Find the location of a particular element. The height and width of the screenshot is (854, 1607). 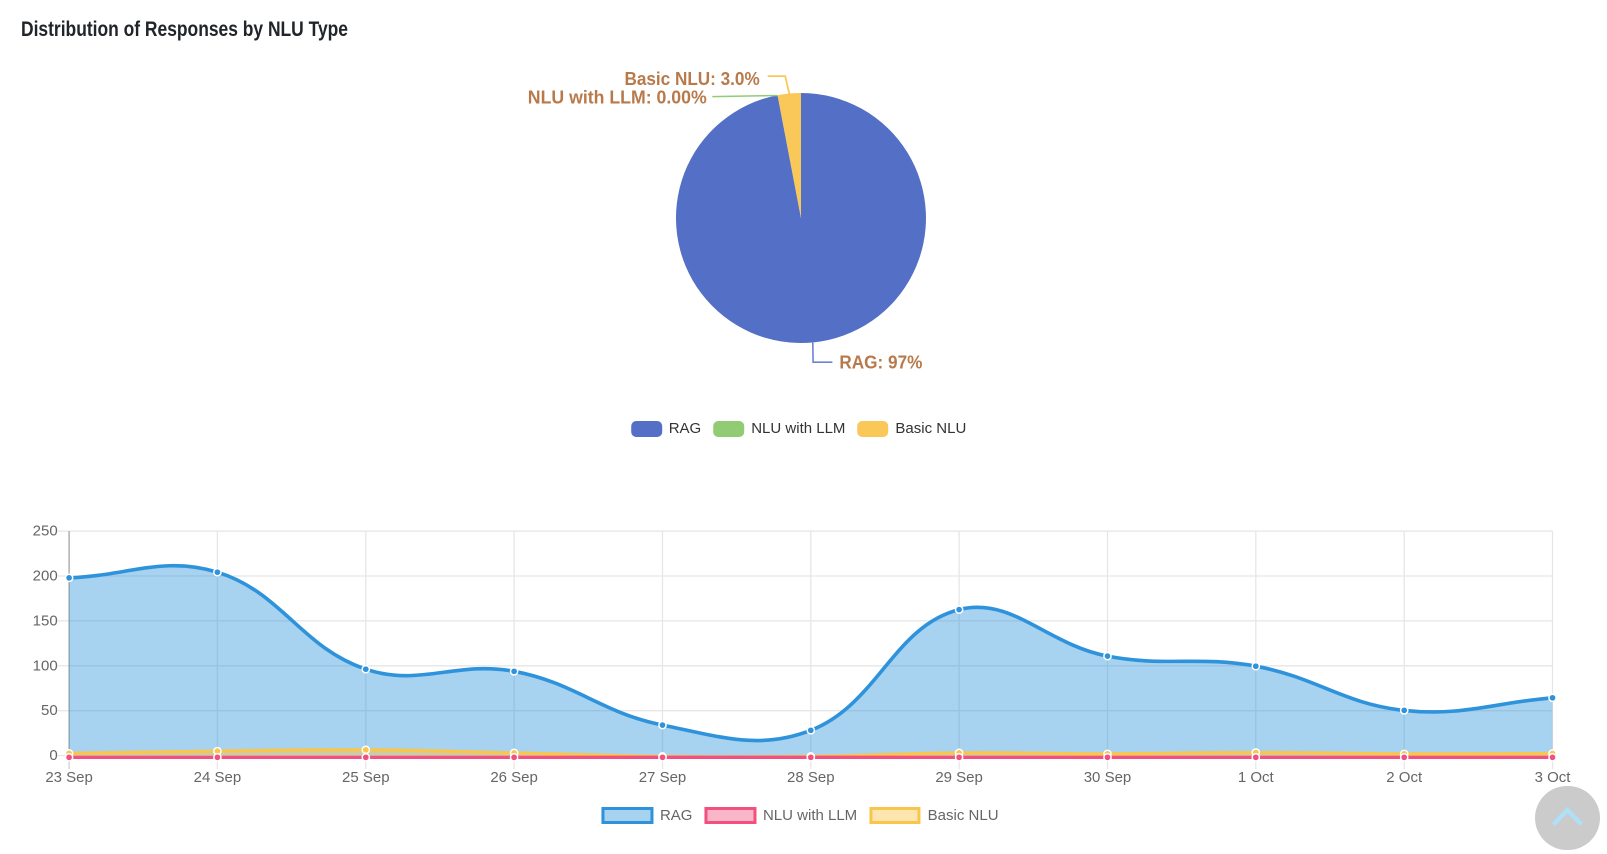

svg-text: 250 is located at coordinates (45, 531).